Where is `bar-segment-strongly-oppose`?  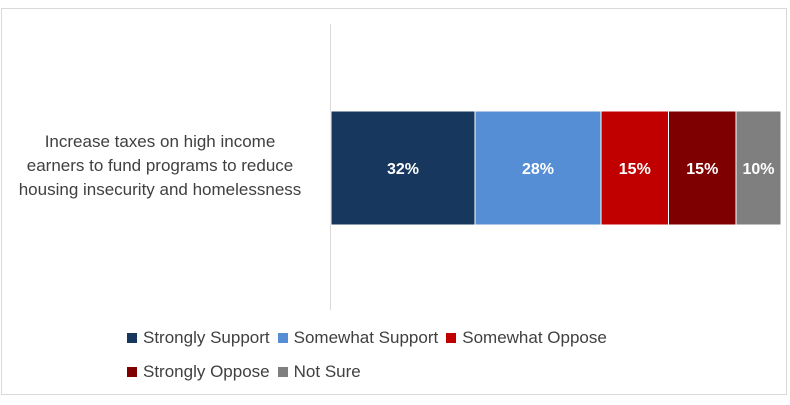
bar-segment-strongly-oppose is located at coordinates (702, 168).